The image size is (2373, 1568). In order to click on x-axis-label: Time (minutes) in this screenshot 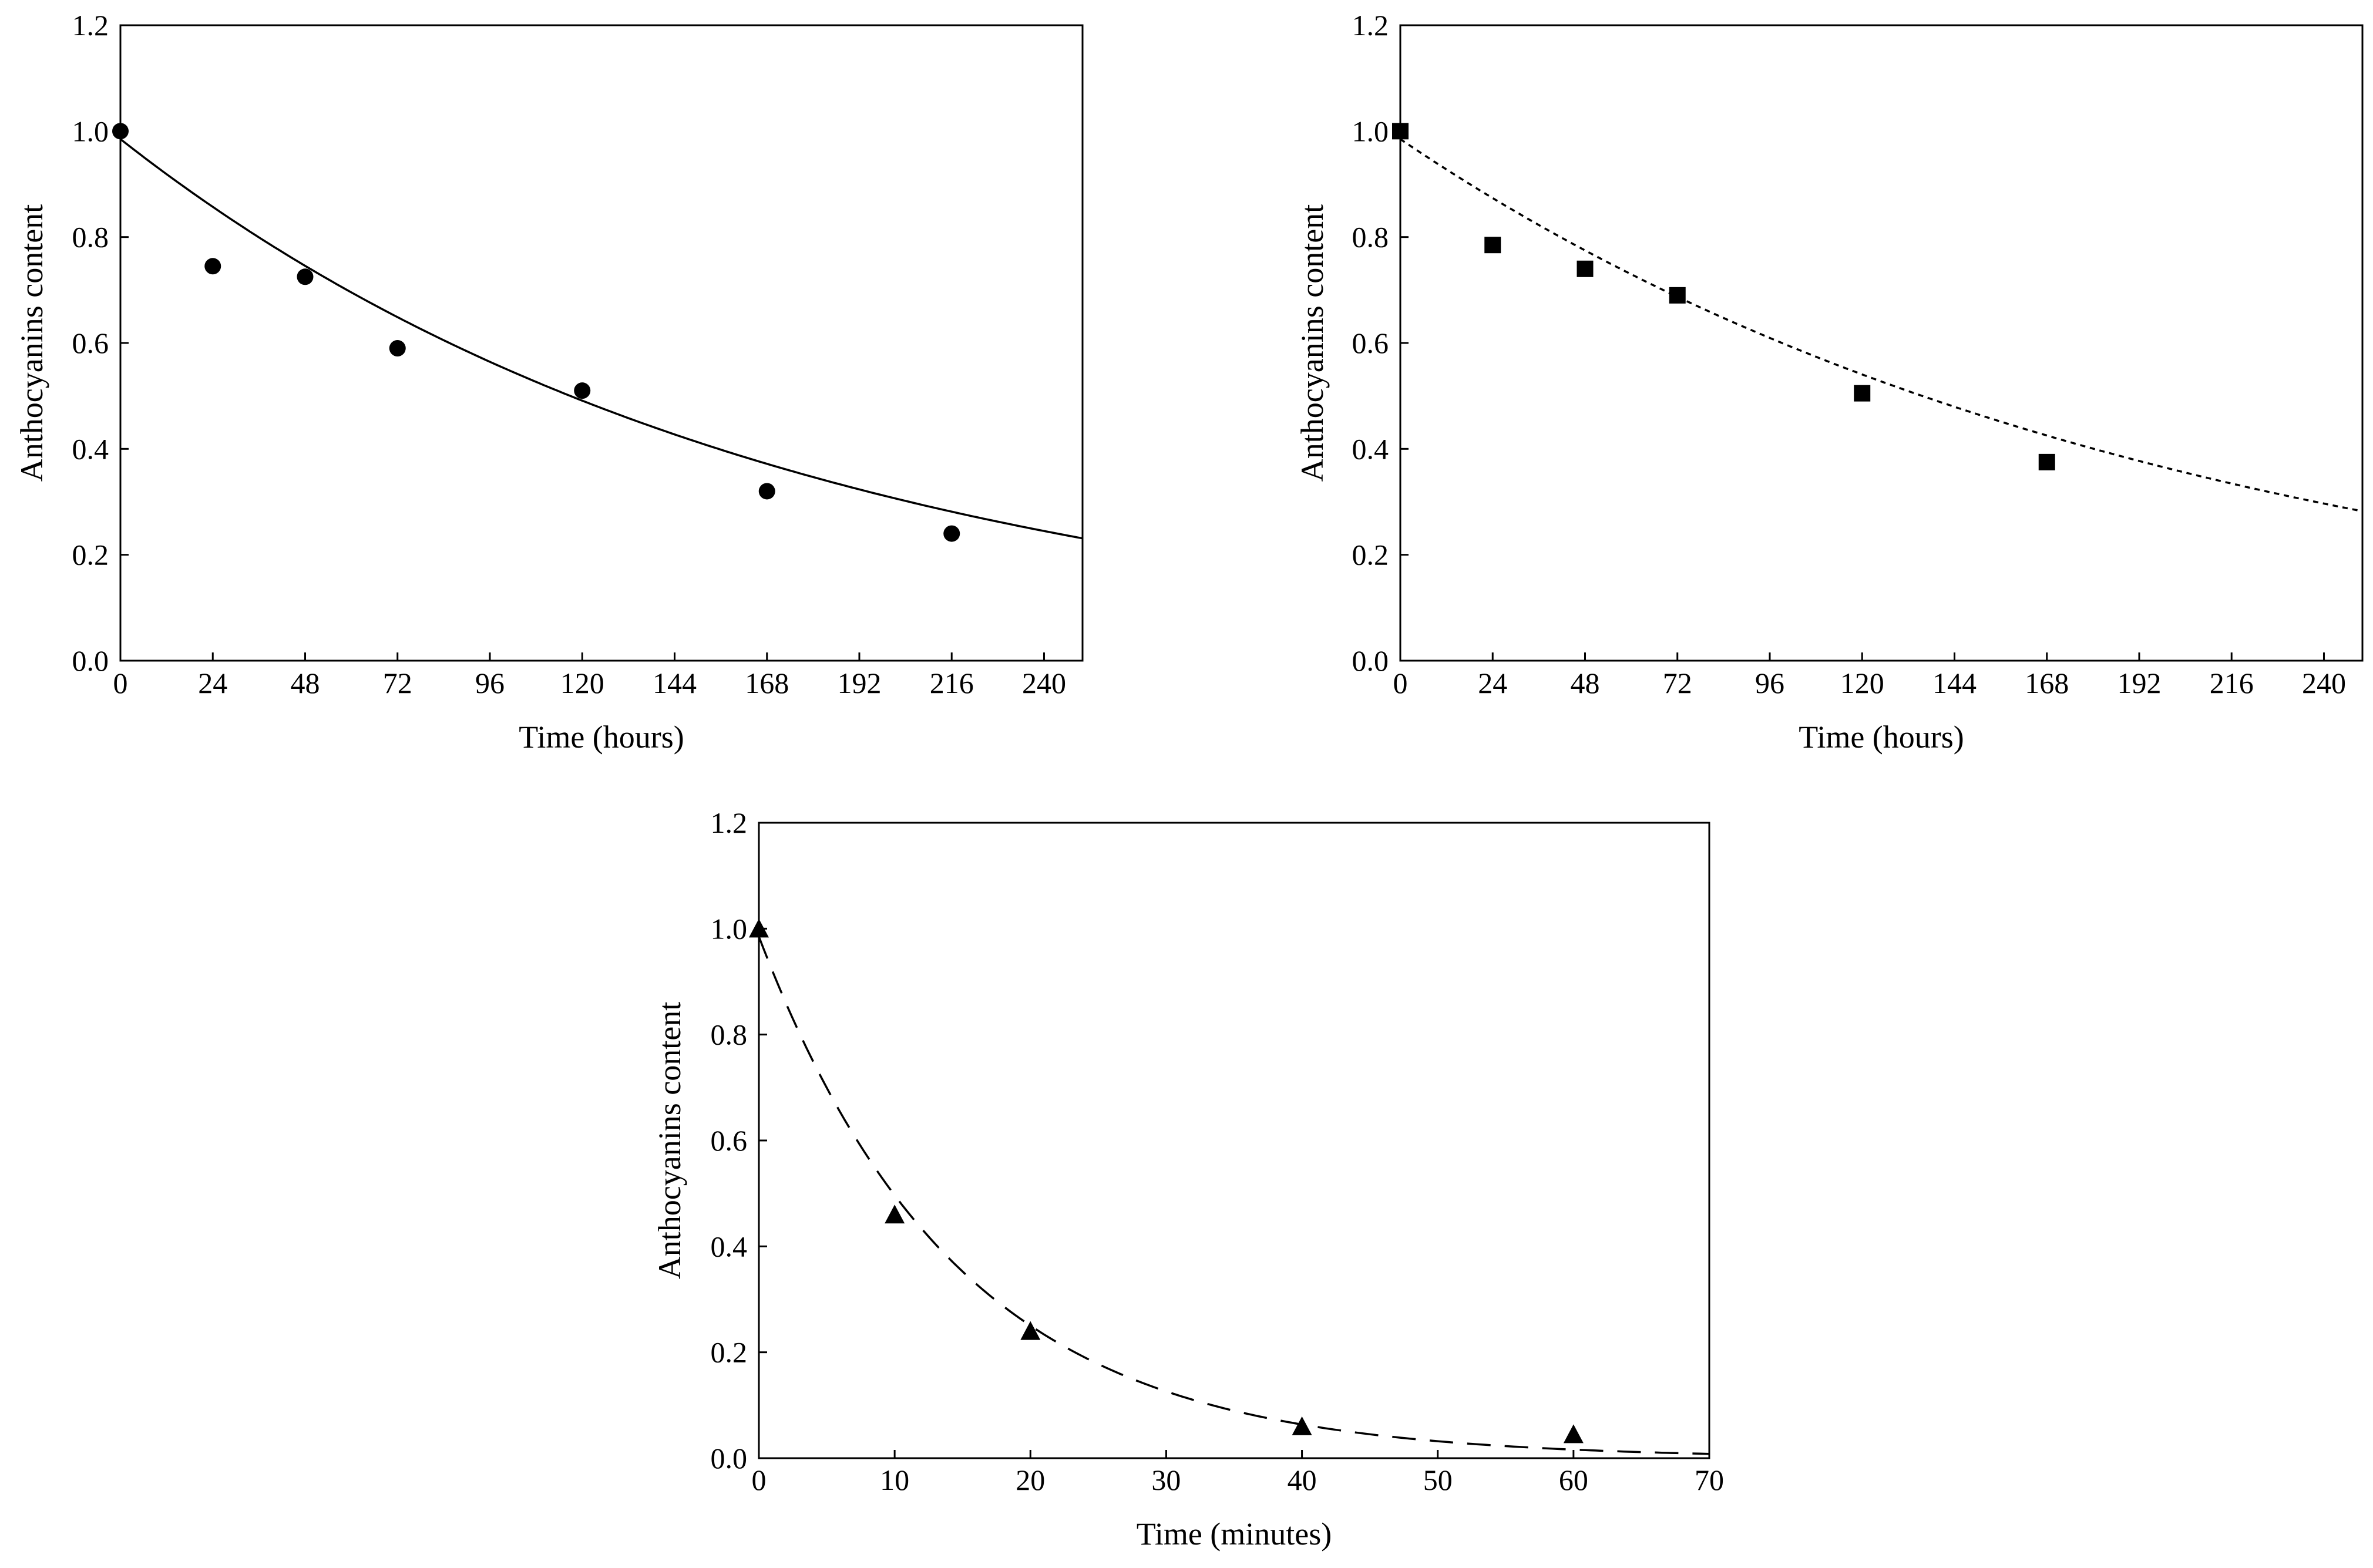, I will do `click(1234, 1534)`.